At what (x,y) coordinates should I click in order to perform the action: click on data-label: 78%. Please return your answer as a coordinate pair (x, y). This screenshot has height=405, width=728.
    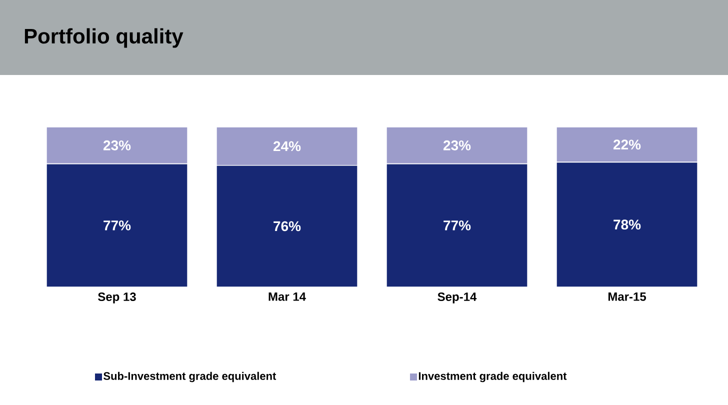
    Looking at the image, I should click on (627, 225).